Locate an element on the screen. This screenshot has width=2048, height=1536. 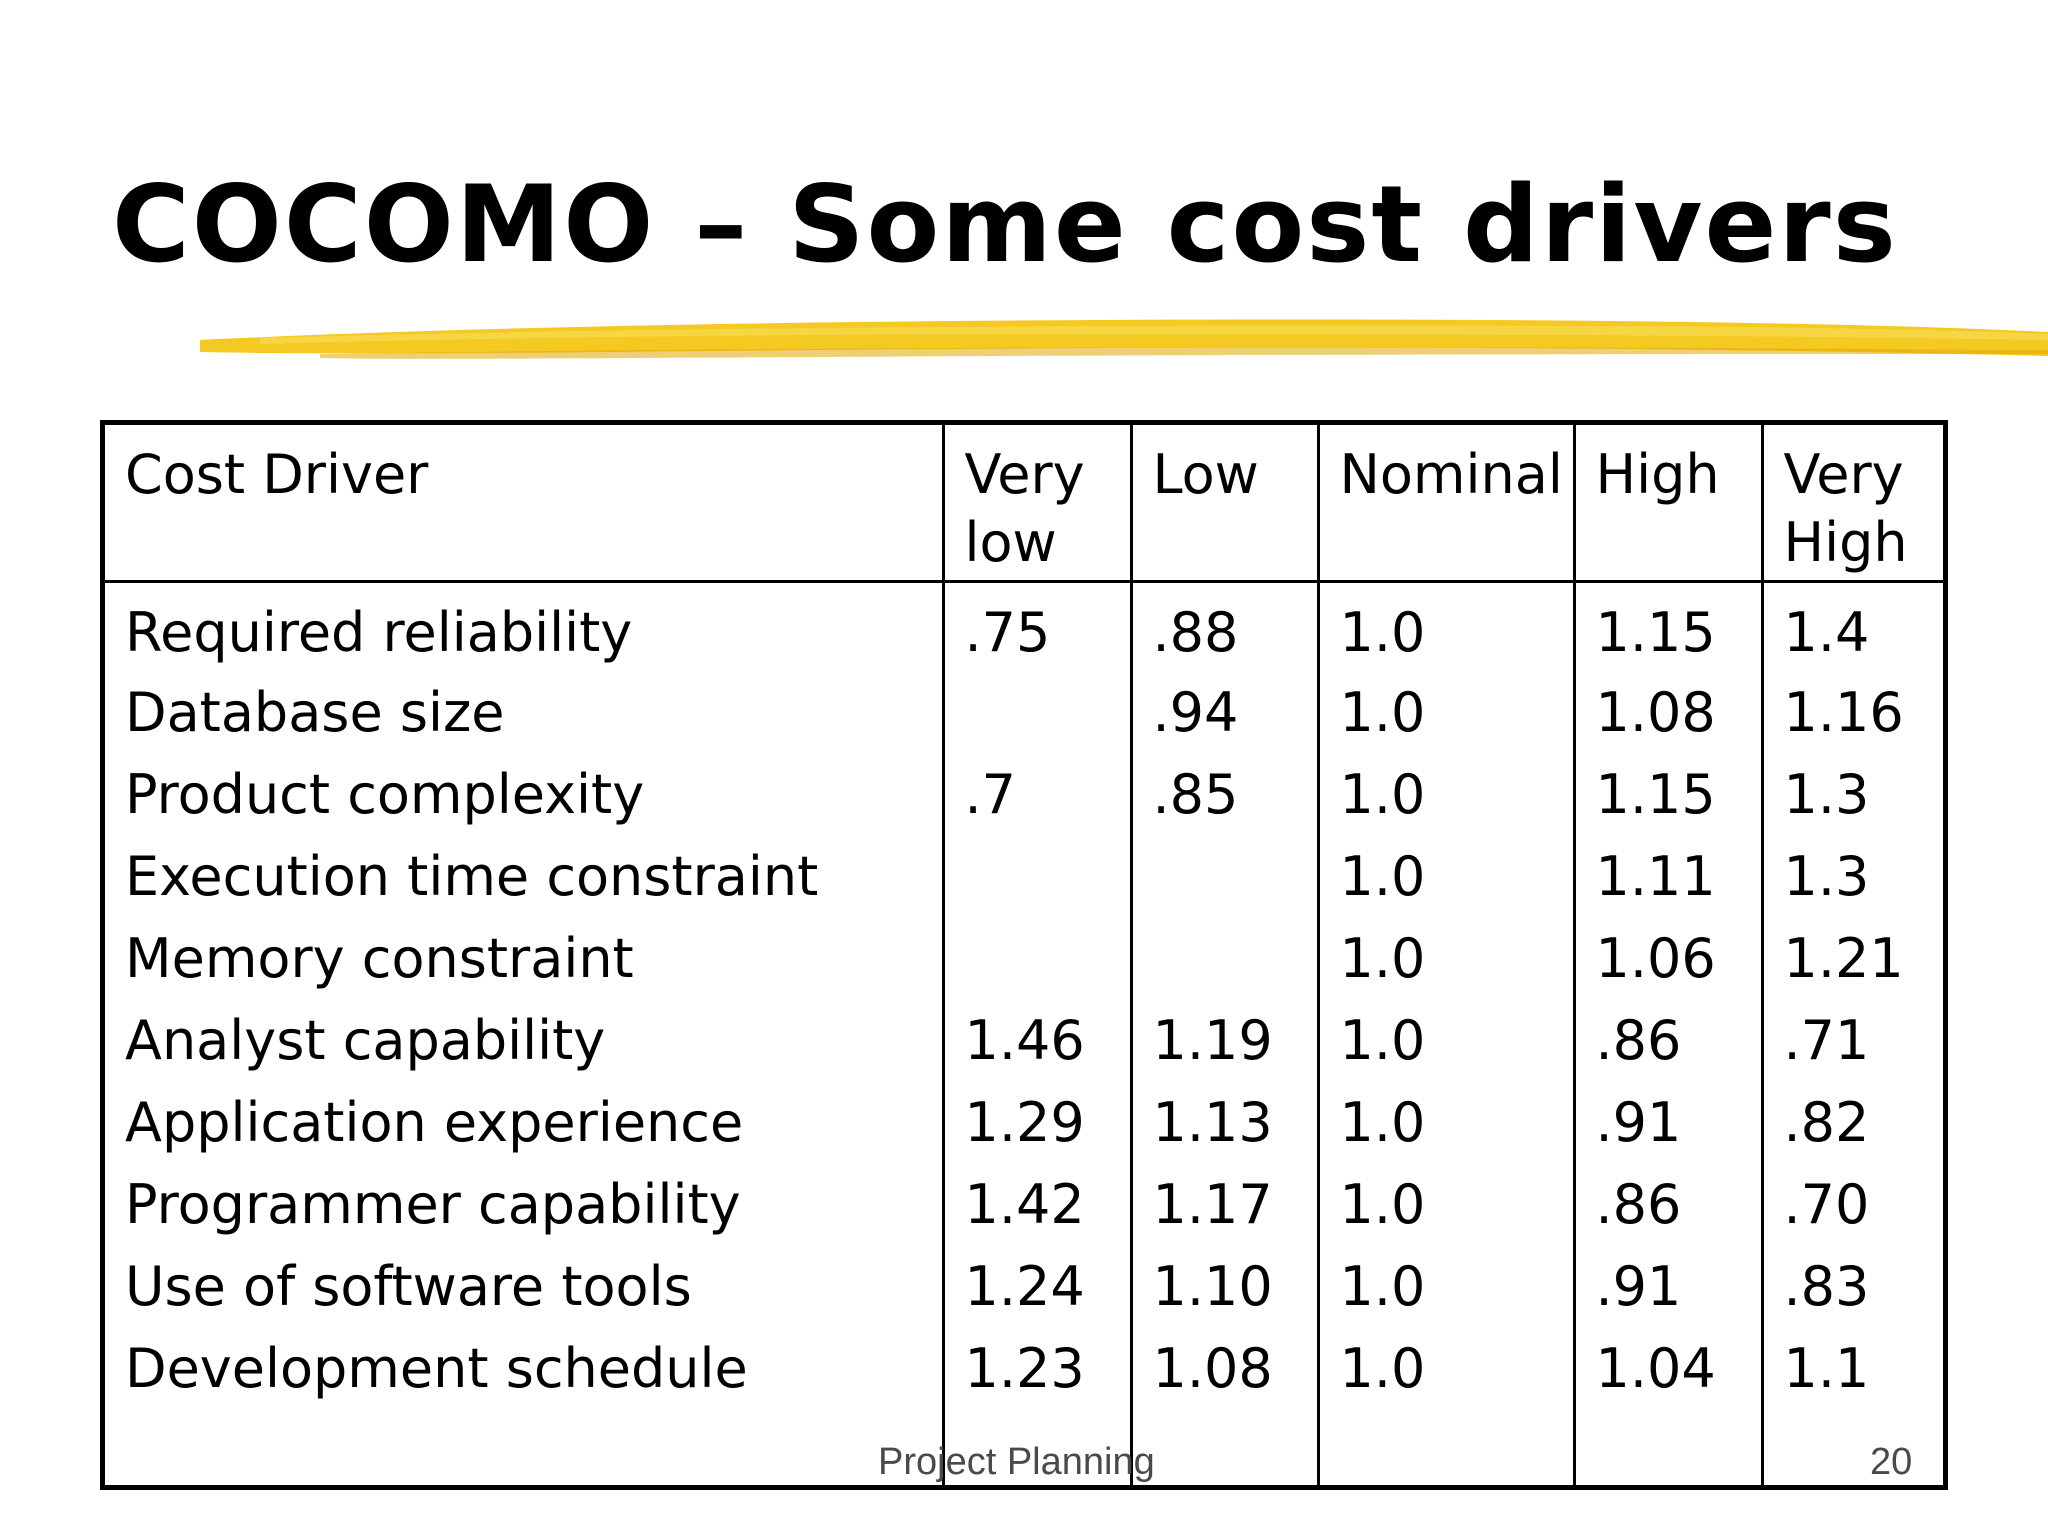
header-very-high: Very High is located at coordinates (1851, 504).